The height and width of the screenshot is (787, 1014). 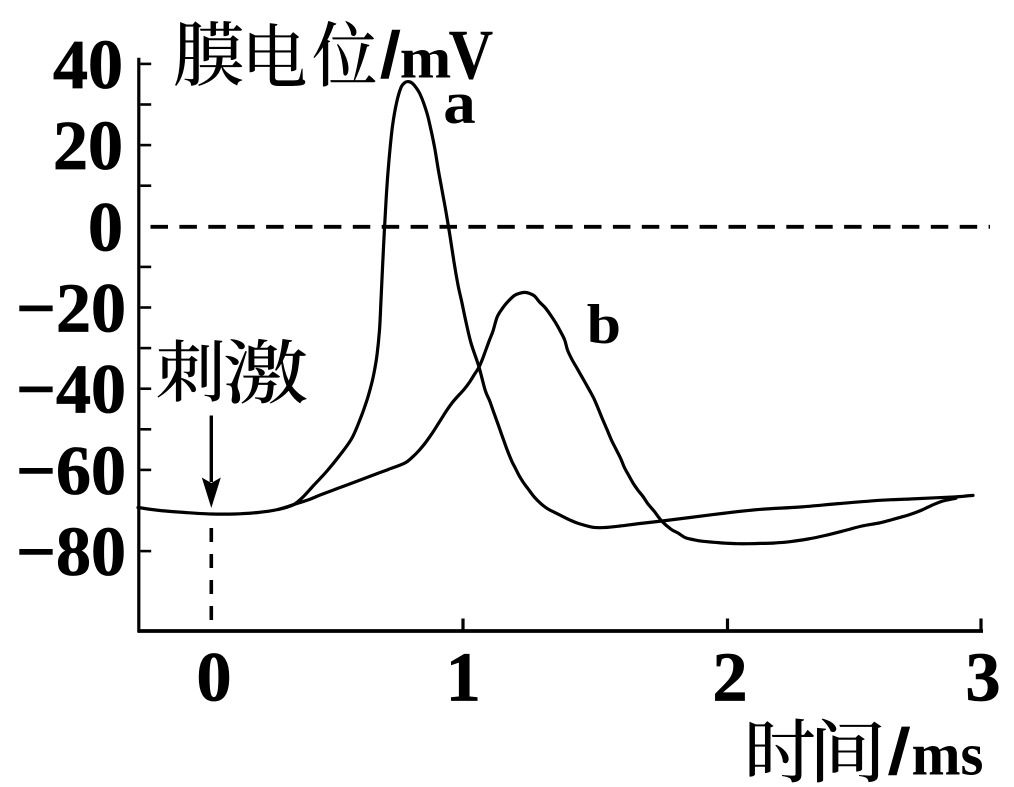 I want to click on svg-text: −20, so click(x=71, y=309).